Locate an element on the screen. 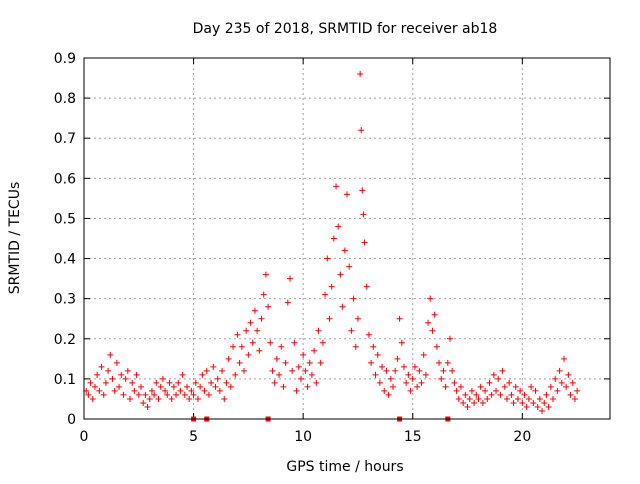  y-tick-label: 0.2 is located at coordinates (65, 340).